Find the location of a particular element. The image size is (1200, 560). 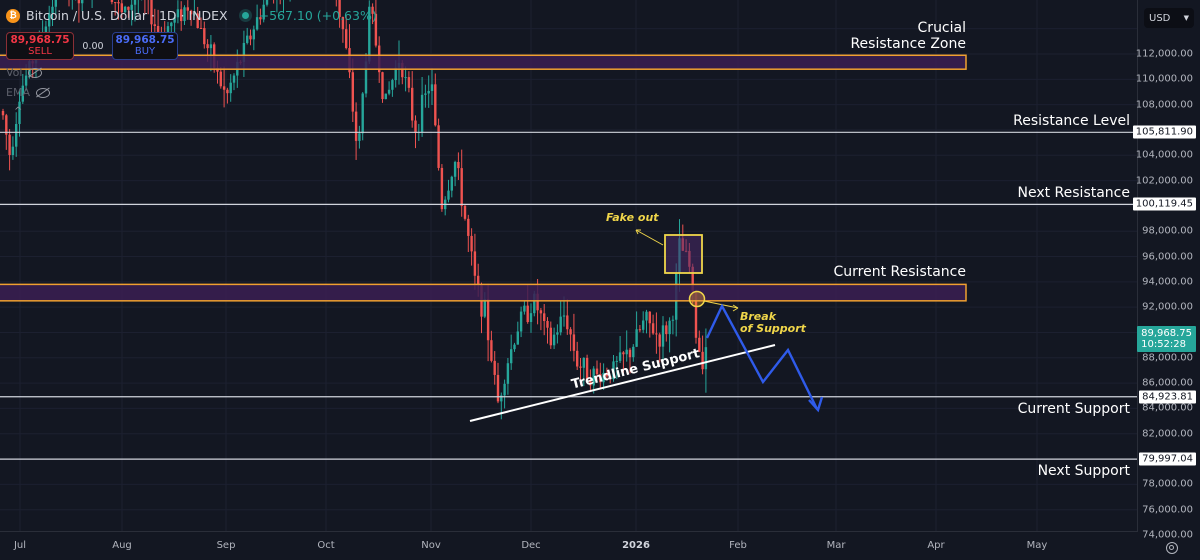

price-tick: 92,000.00 is located at coordinates (1167, 307).